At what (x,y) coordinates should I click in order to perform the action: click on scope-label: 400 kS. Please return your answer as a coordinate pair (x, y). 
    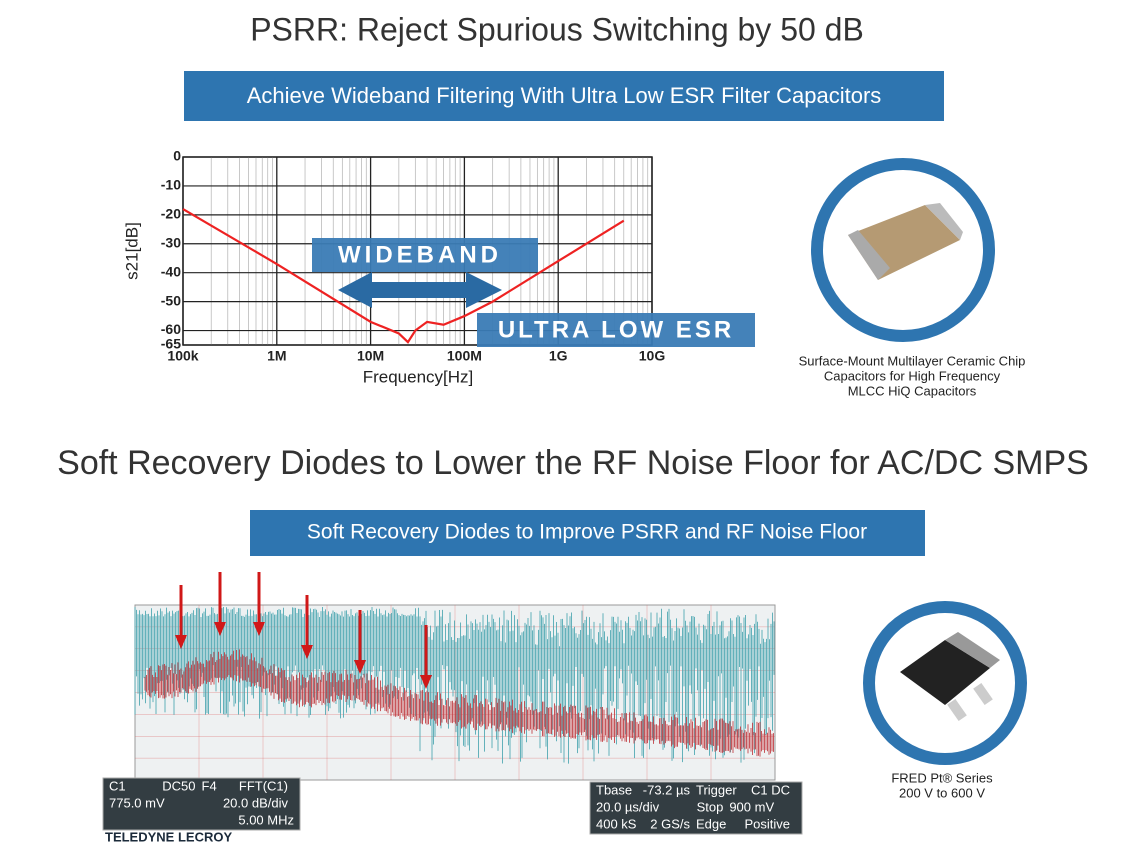
    Looking at the image, I should click on (616, 823).